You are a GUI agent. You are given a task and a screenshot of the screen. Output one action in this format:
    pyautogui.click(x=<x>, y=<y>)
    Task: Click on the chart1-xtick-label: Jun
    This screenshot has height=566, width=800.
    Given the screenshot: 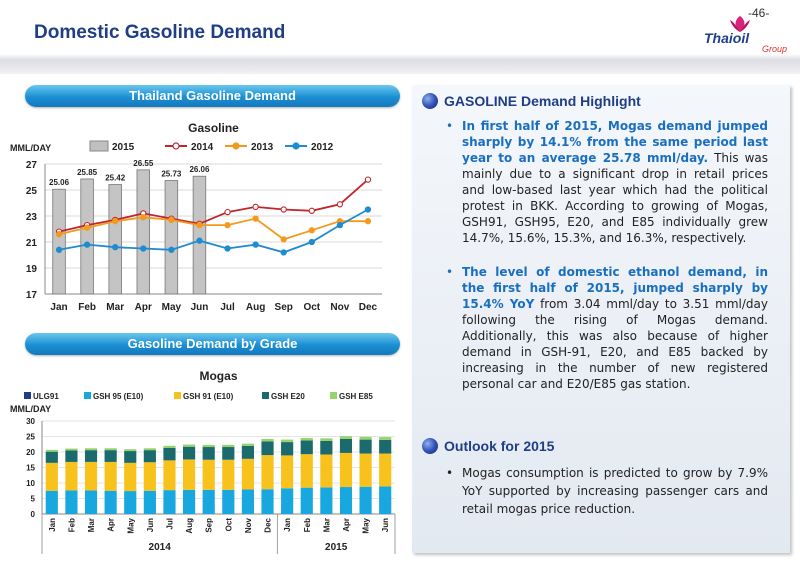 What is the action you would take?
    pyautogui.click(x=200, y=307)
    